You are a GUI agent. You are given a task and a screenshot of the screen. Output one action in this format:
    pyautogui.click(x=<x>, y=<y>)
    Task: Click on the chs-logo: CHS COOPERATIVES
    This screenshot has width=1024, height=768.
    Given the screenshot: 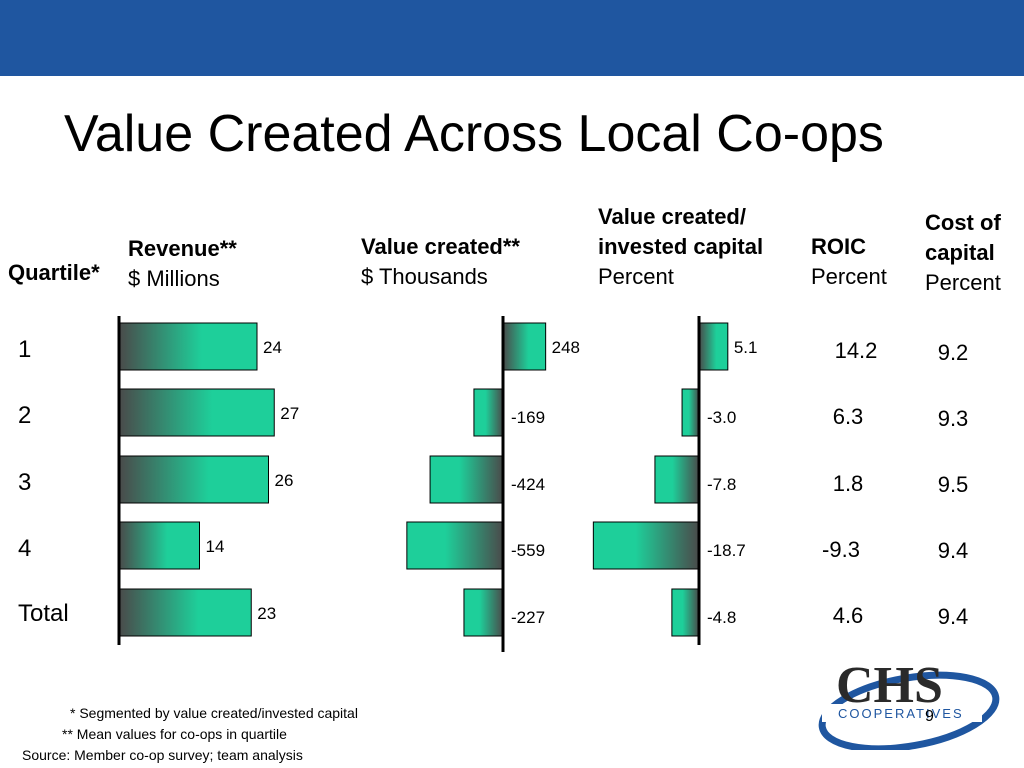 What is the action you would take?
    pyautogui.click(x=909, y=703)
    